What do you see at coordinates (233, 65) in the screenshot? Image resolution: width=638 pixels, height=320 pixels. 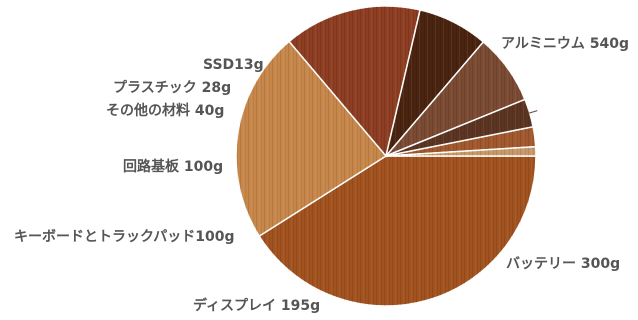 I see `slice-label-ssd: SSD13g` at bounding box center [233, 65].